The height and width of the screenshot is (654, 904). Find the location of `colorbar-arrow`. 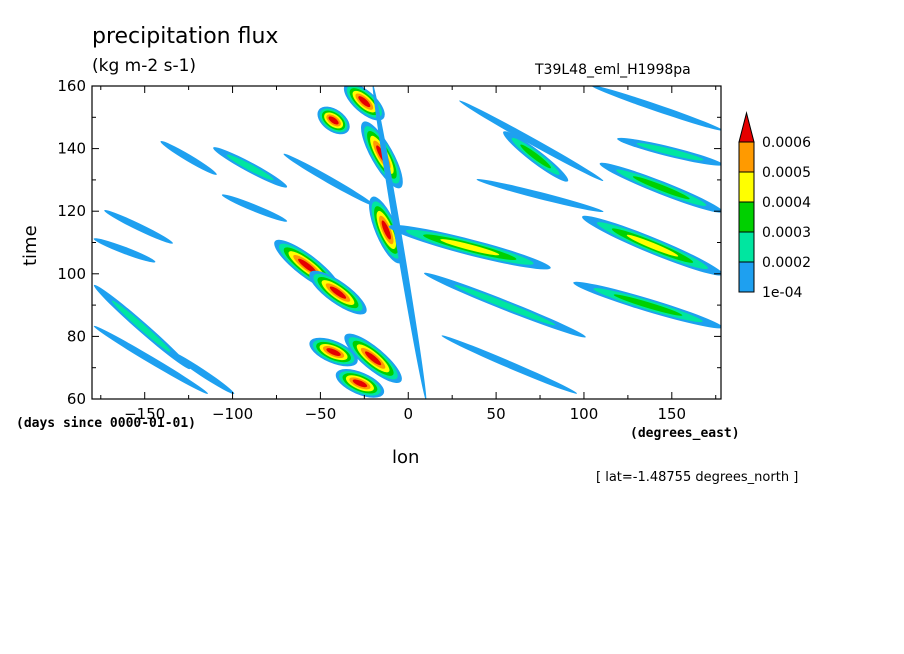

colorbar-arrow is located at coordinates (746, 127).